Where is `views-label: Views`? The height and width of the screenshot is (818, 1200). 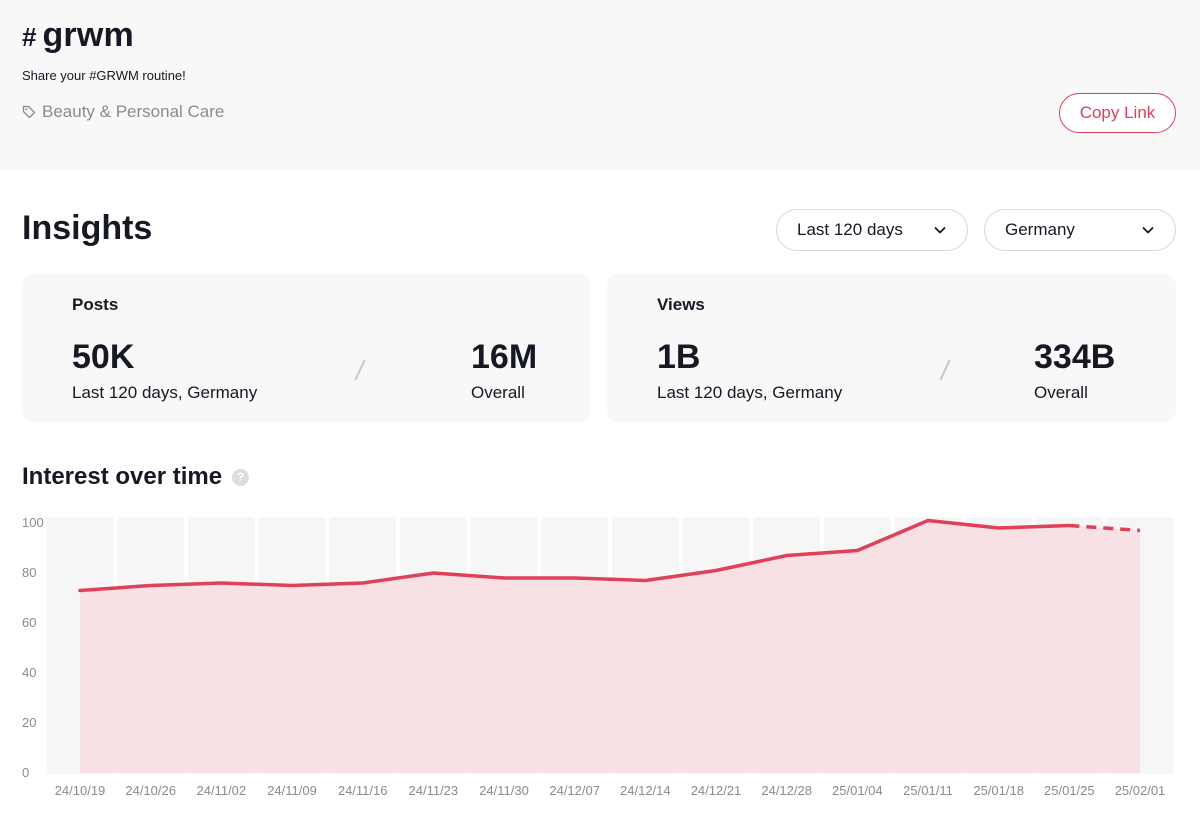
views-label: Views is located at coordinates (681, 304).